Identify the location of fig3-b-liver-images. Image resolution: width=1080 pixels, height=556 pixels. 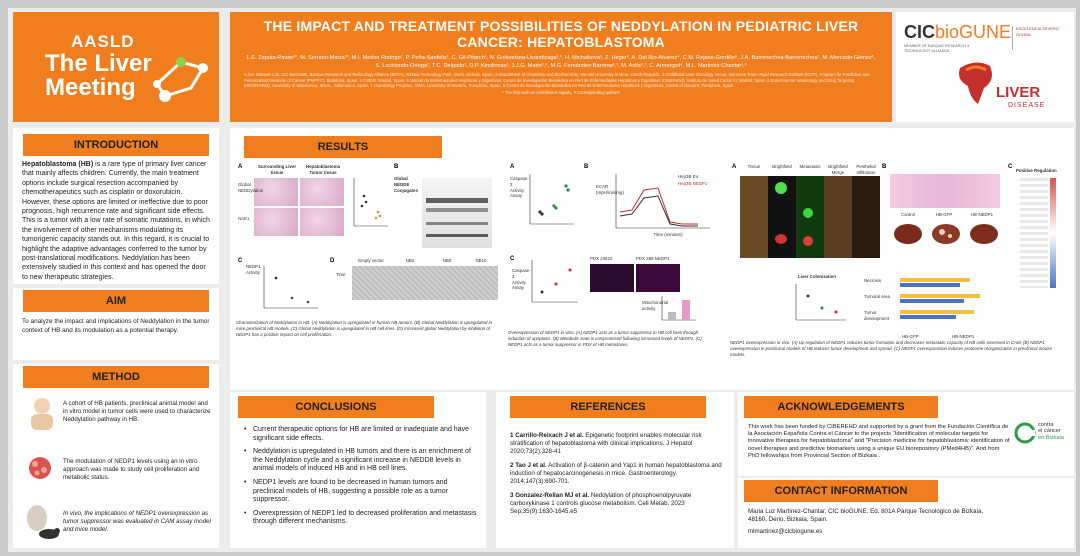
(946, 234).